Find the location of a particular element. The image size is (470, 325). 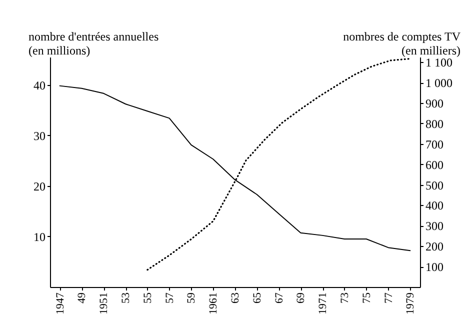

y2-tick-label: 100 is located at coordinates (435, 267).